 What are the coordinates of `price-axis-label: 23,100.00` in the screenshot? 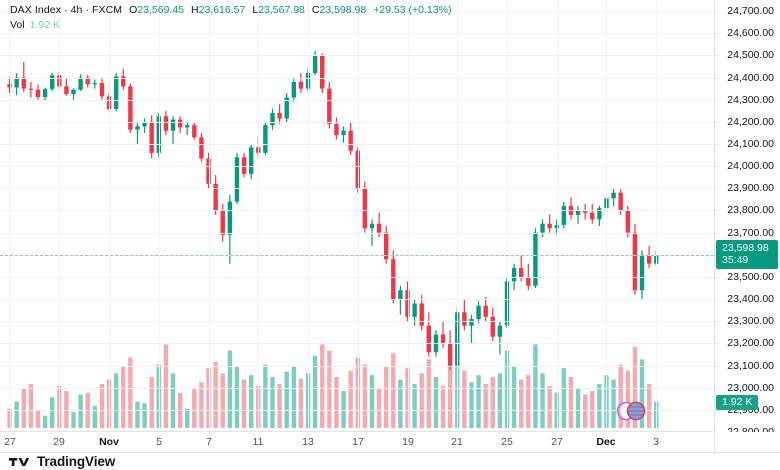 It's located at (750, 365).